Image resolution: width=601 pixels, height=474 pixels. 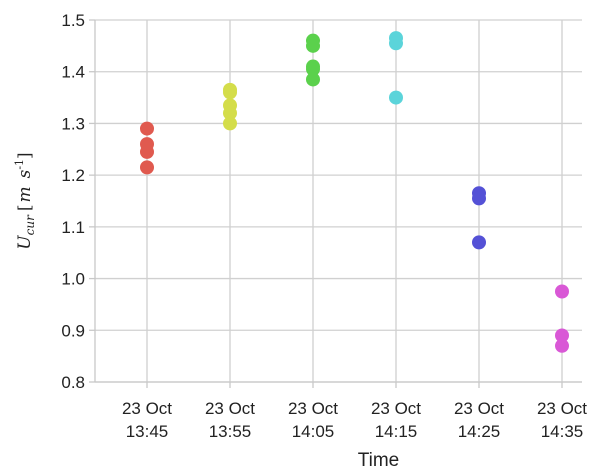 What do you see at coordinates (73, 175) in the screenshot?
I see `y-tick-label: 1.2` at bounding box center [73, 175].